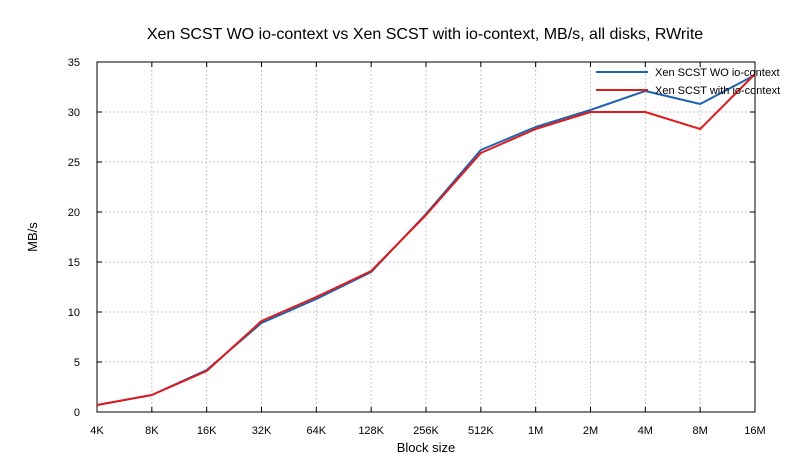  I want to click on legend-label-2: Xen SCST with io-context, so click(717, 91).